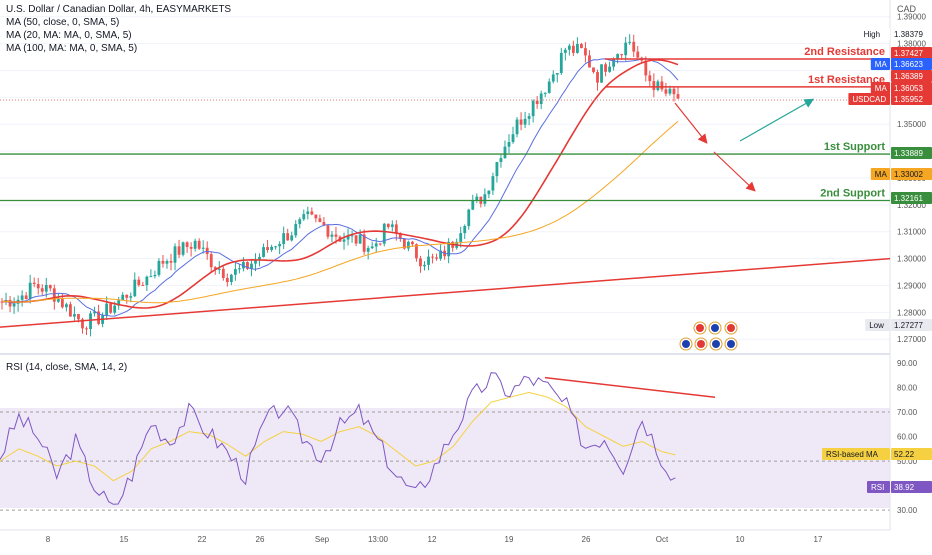 Image resolution: width=932 pixels, height=555 pixels. I want to click on rsi-tick-label: 60.00, so click(907, 437).